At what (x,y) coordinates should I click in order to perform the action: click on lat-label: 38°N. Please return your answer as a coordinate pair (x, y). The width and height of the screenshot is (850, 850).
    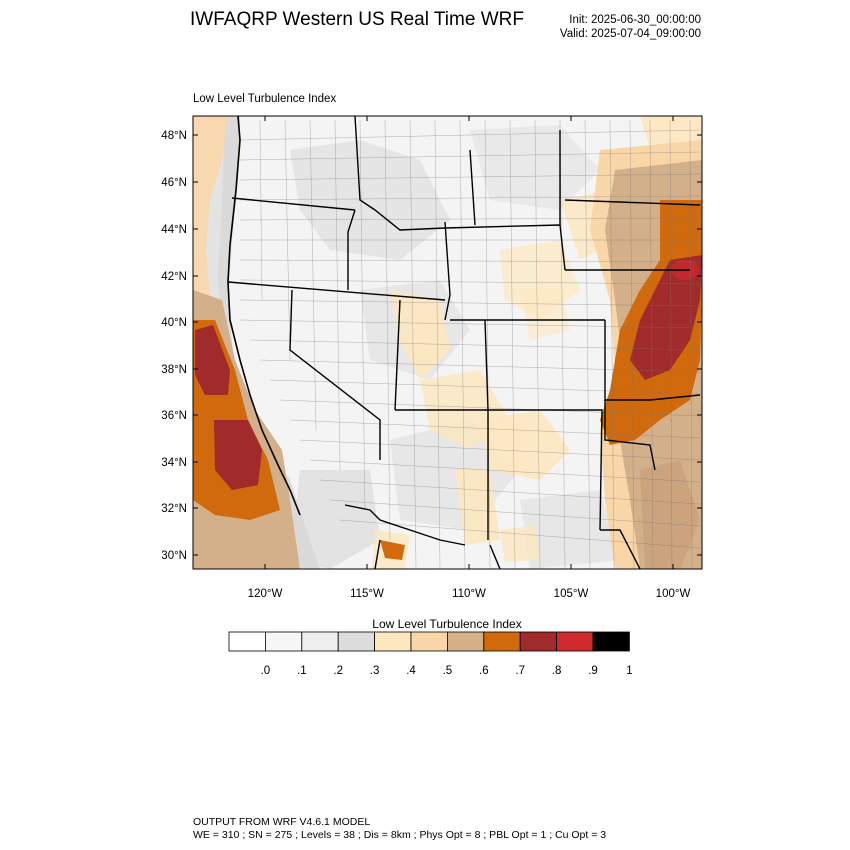
    Looking at the image, I should click on (174, 370).